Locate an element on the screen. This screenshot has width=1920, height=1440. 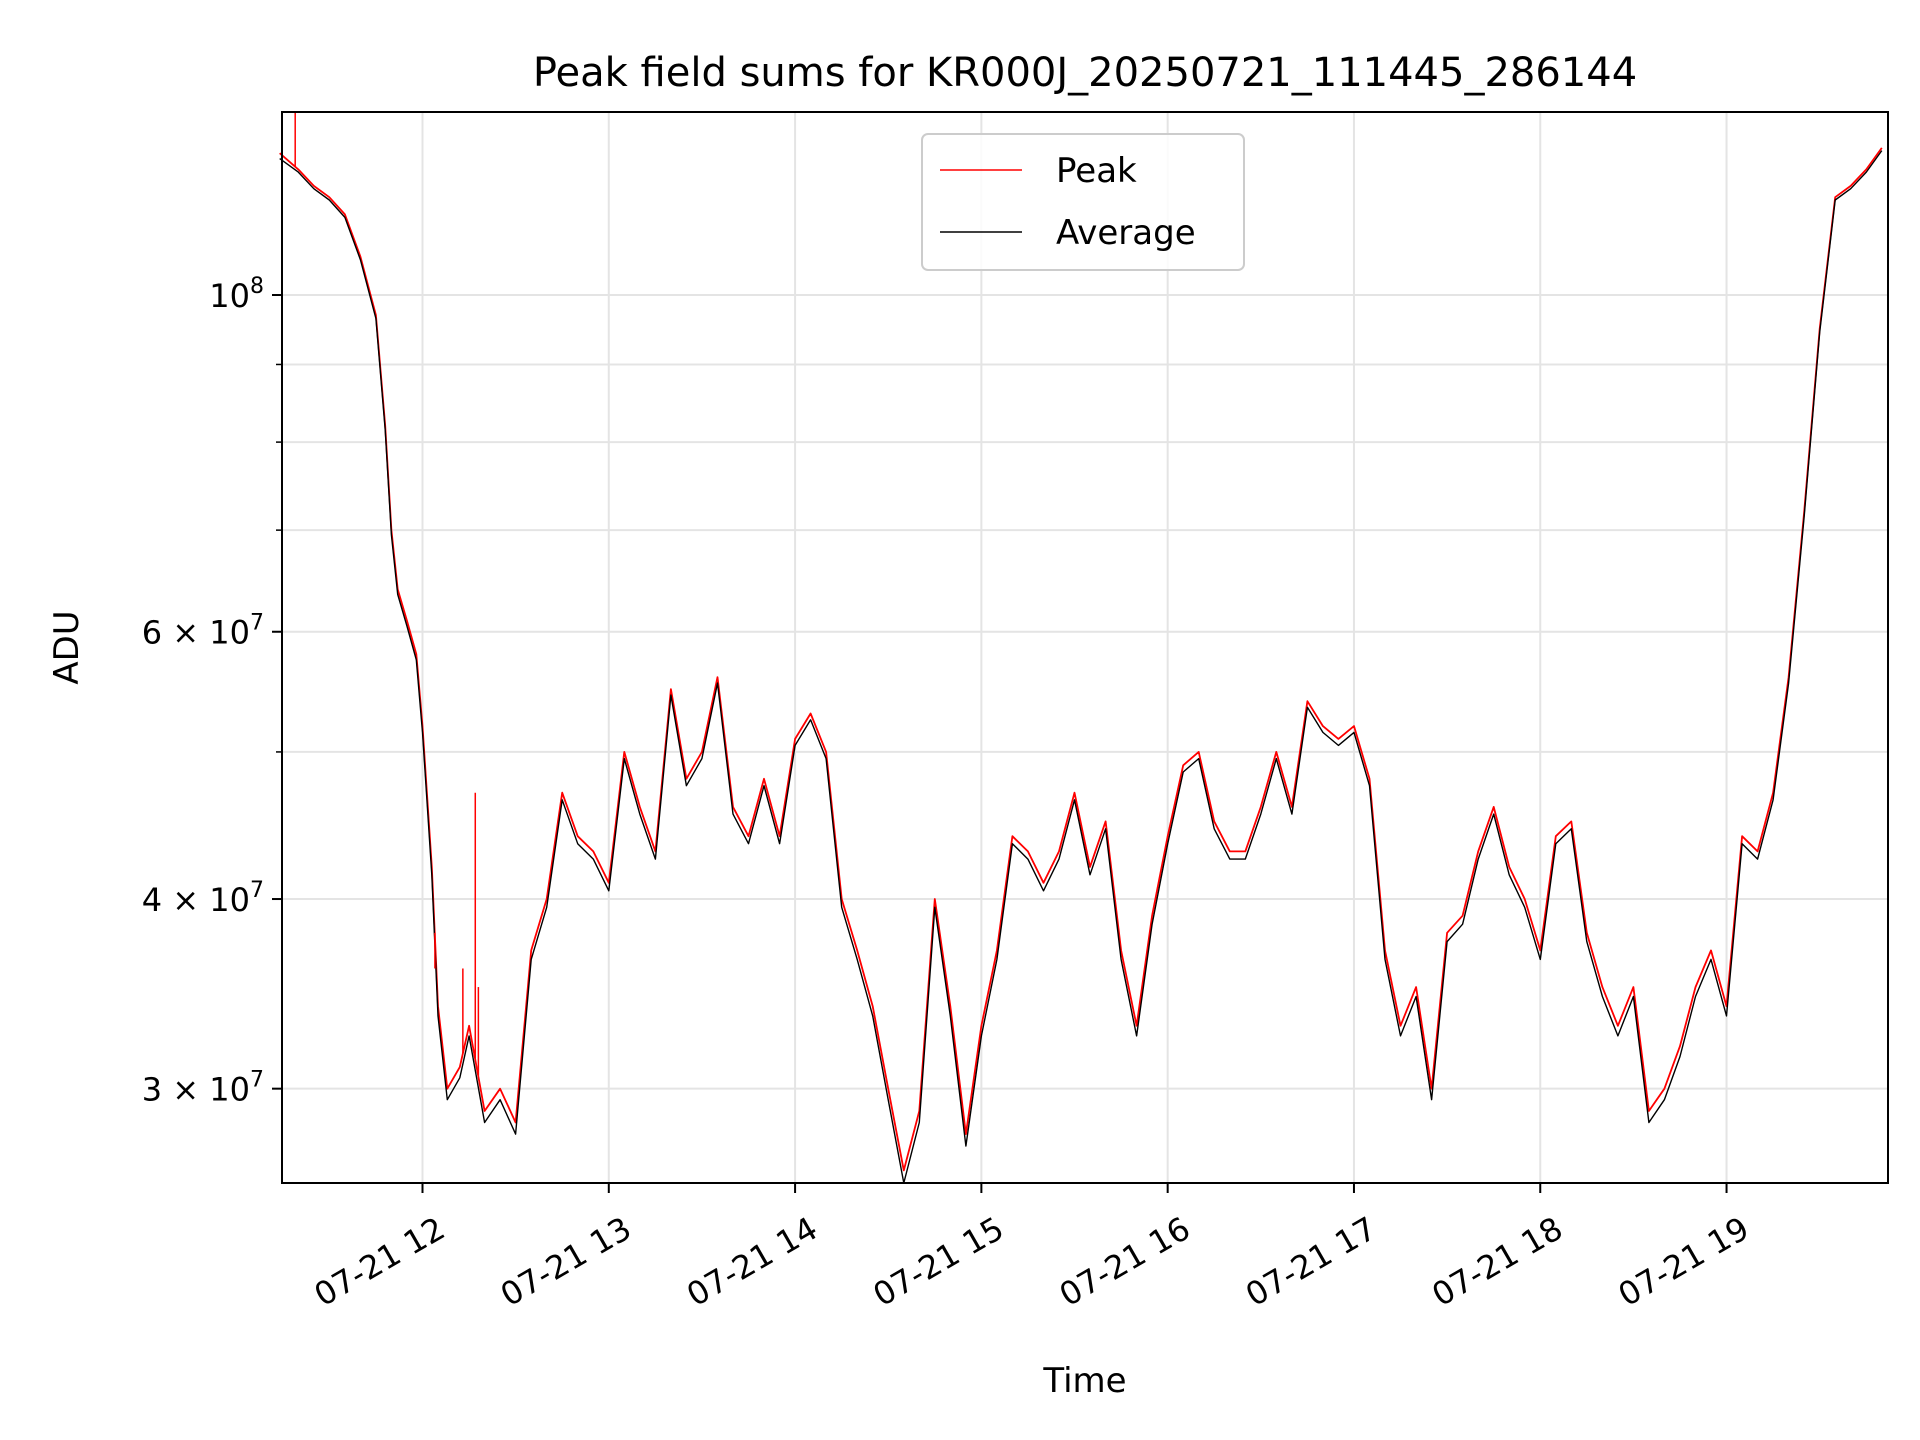
legend-box is located at coordinates (1083, 202).